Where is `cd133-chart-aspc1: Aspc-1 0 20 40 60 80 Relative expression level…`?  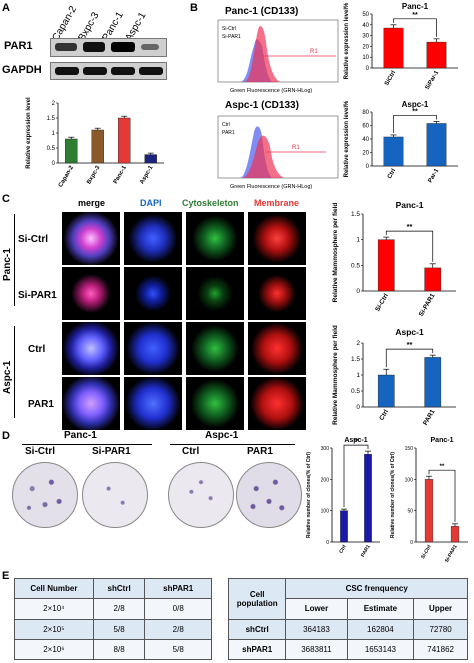 cd133-chart-aspc1: Aspc-1 0 20 40 60 80 Relative expression level… is located at coordinates (401, 142).